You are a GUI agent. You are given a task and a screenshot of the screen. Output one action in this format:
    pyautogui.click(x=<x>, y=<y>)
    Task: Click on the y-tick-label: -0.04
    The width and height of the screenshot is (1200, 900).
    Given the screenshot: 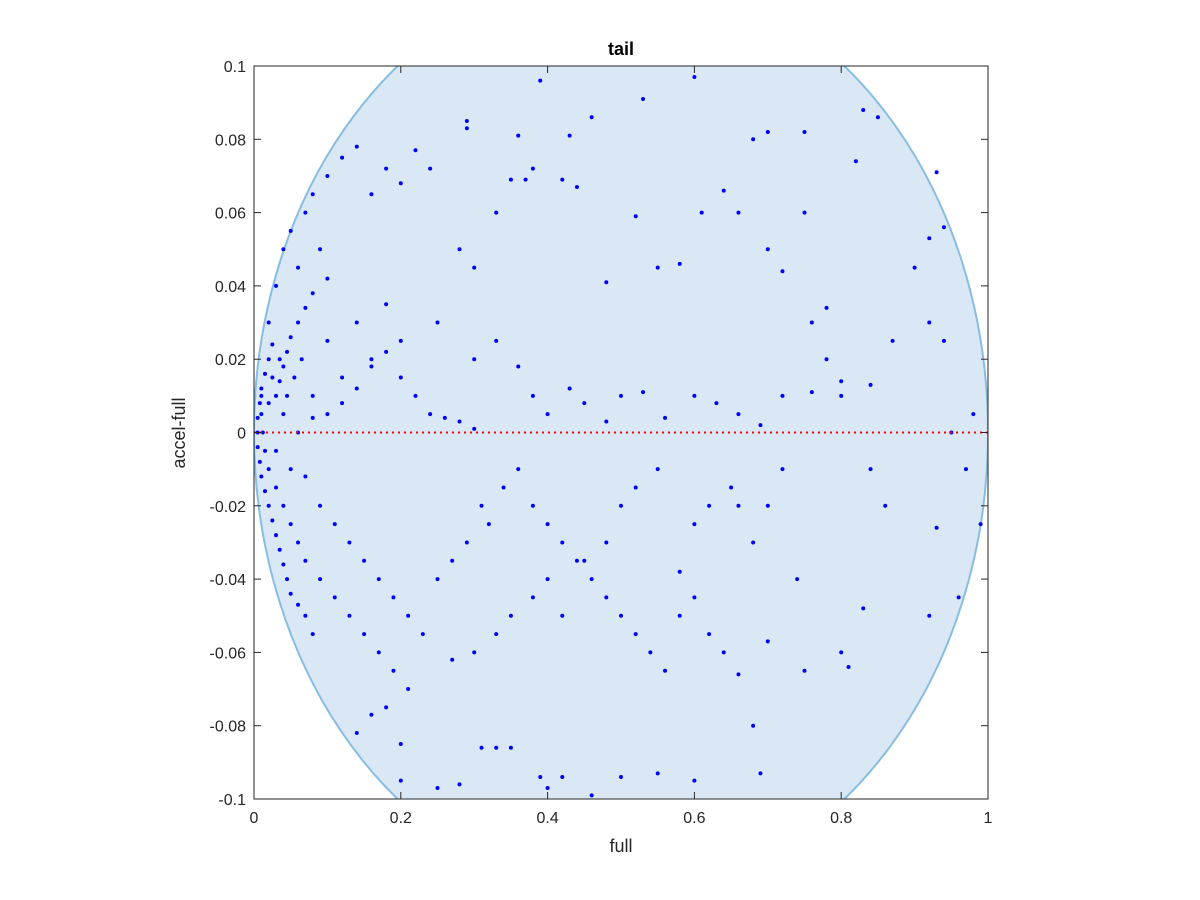 What is the action you would take?
    pyautogui.click(x=228, y=580)
    